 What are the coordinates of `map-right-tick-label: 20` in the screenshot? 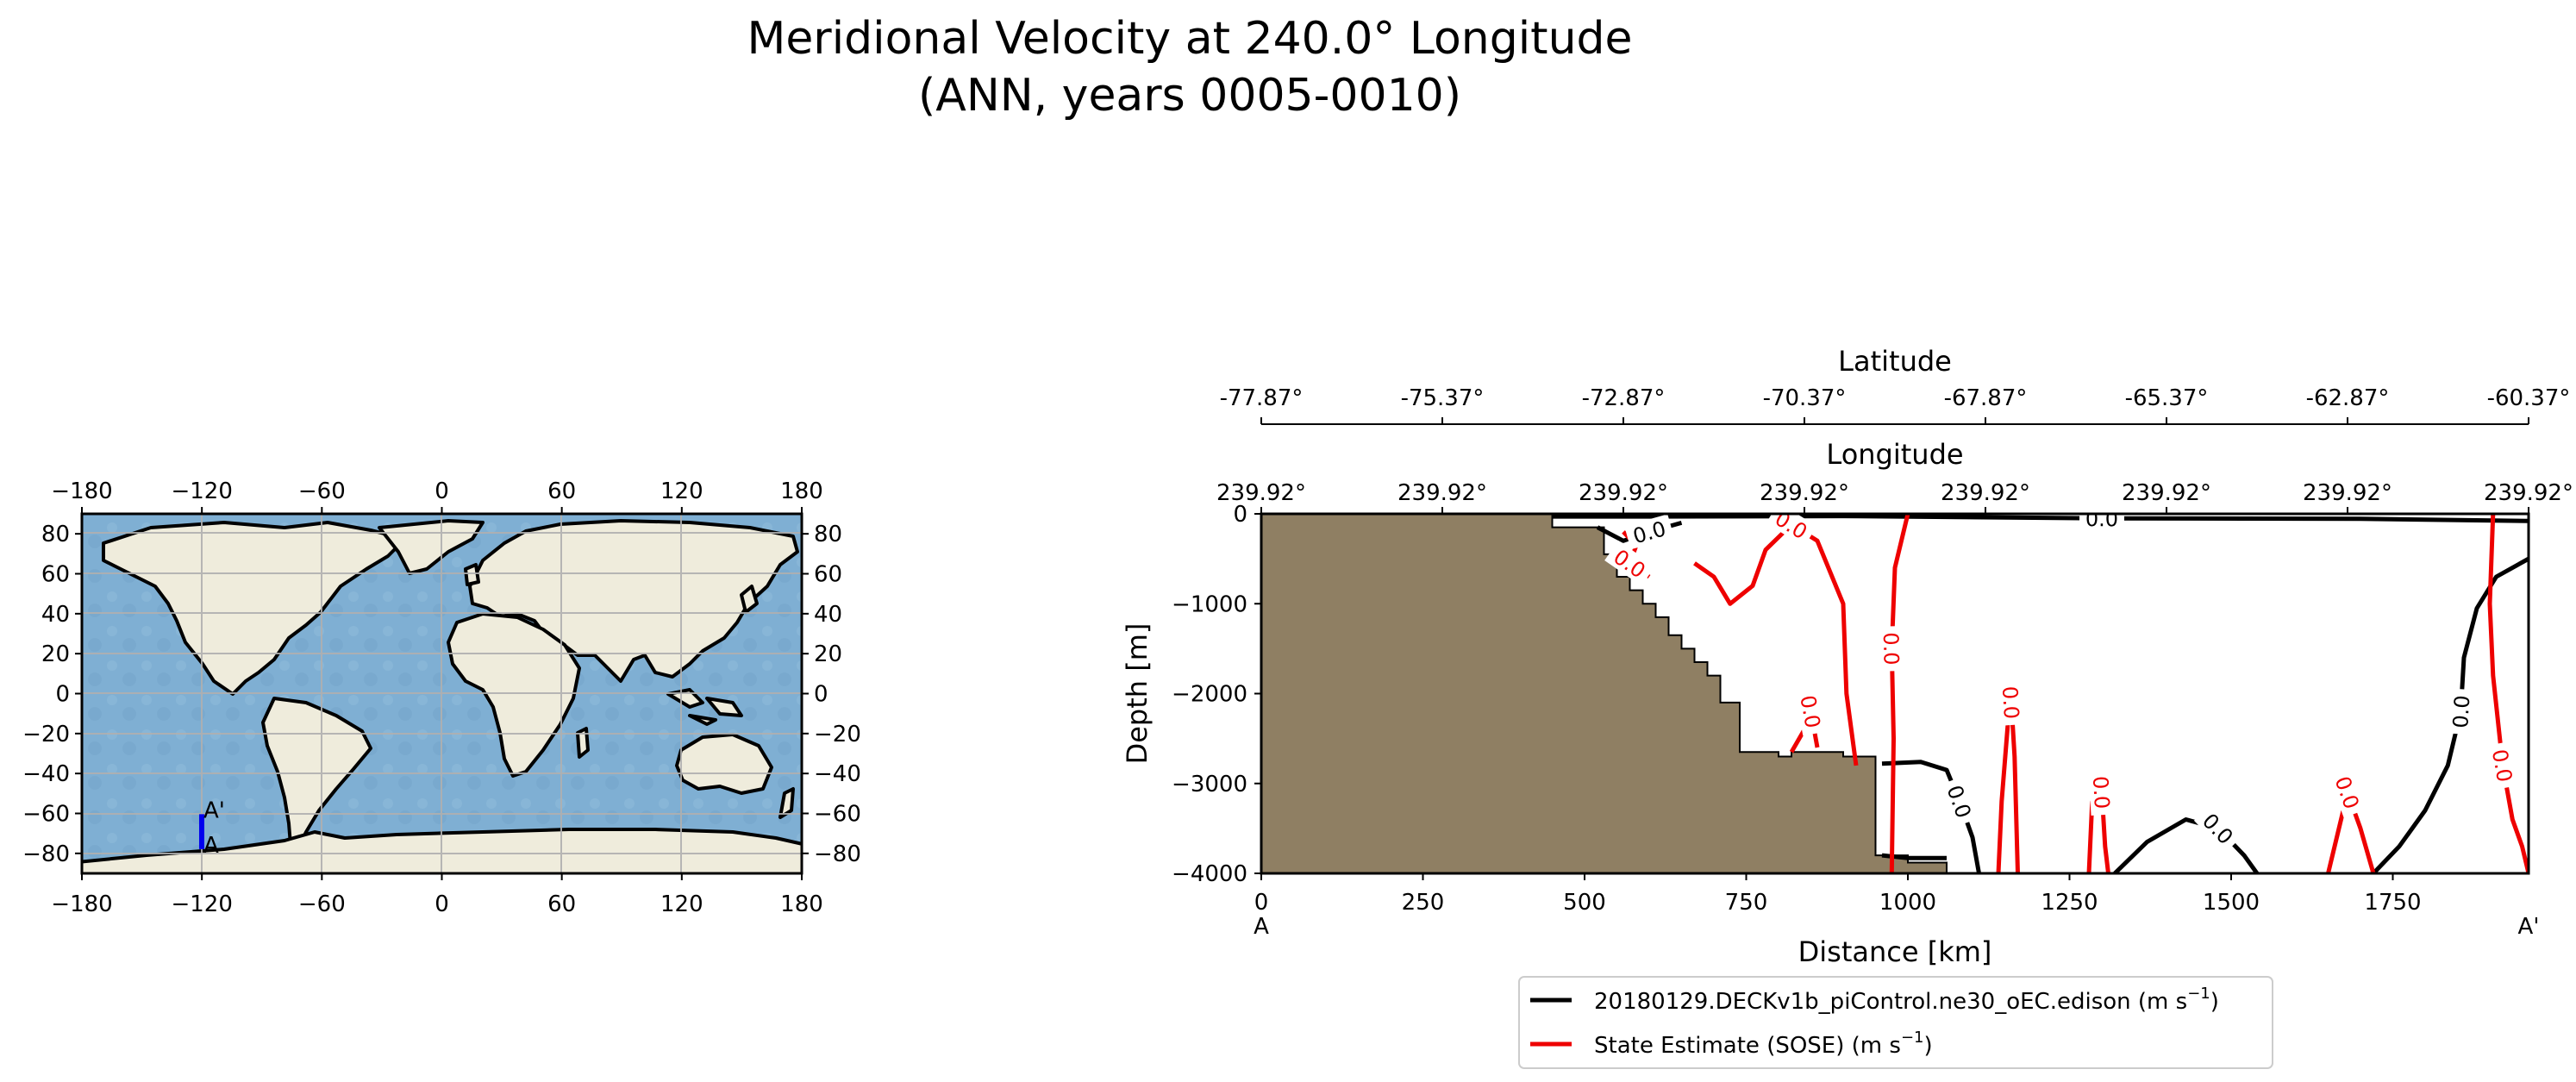 It's located at (828, 654).